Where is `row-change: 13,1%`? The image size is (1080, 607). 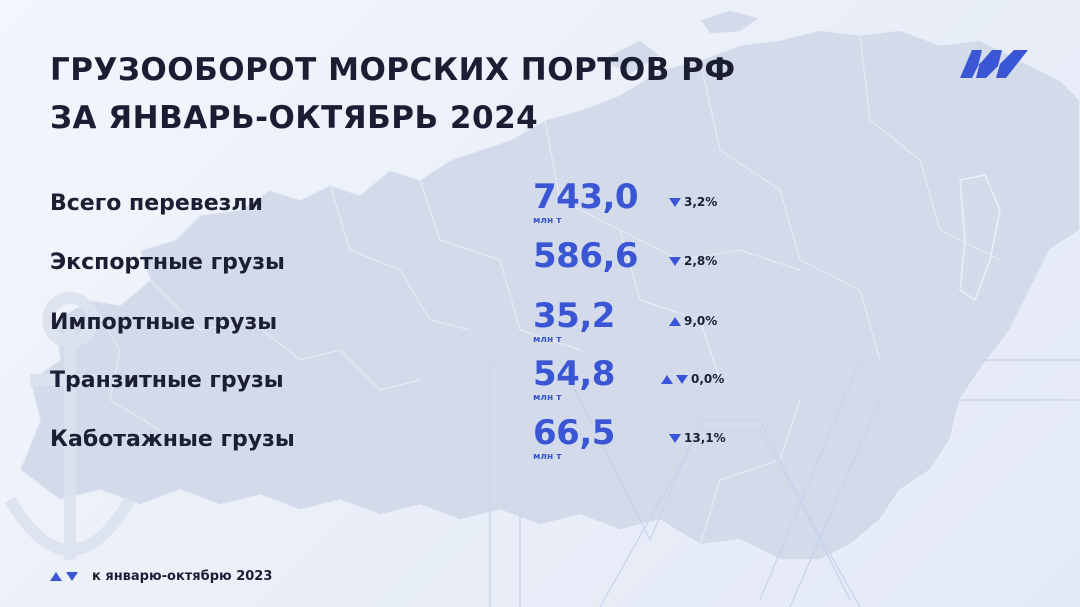
row-change: 13,1% is located at coordinates (697, 438).